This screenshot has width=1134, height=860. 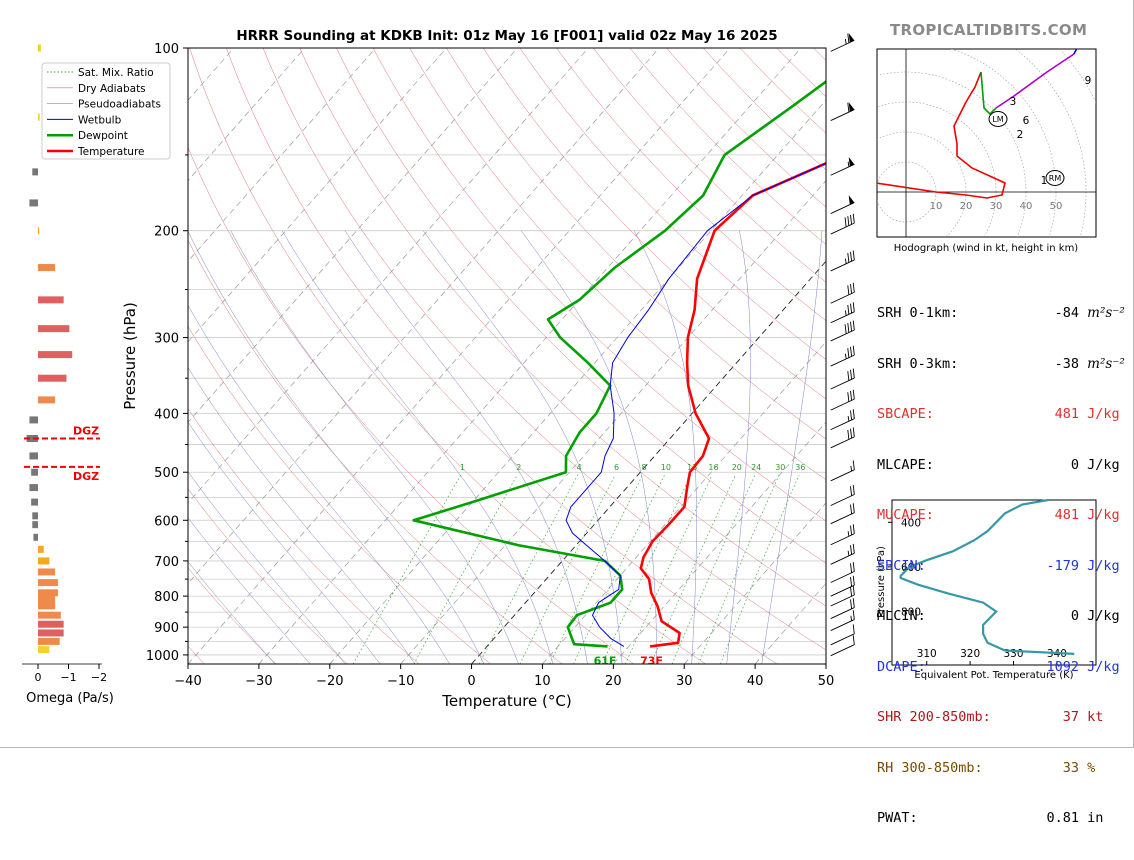 What do you see at coordinates (970, 654) in the screenshot?
I see `thetae-x-tick-label: 320` at bounding box center [970, 654].